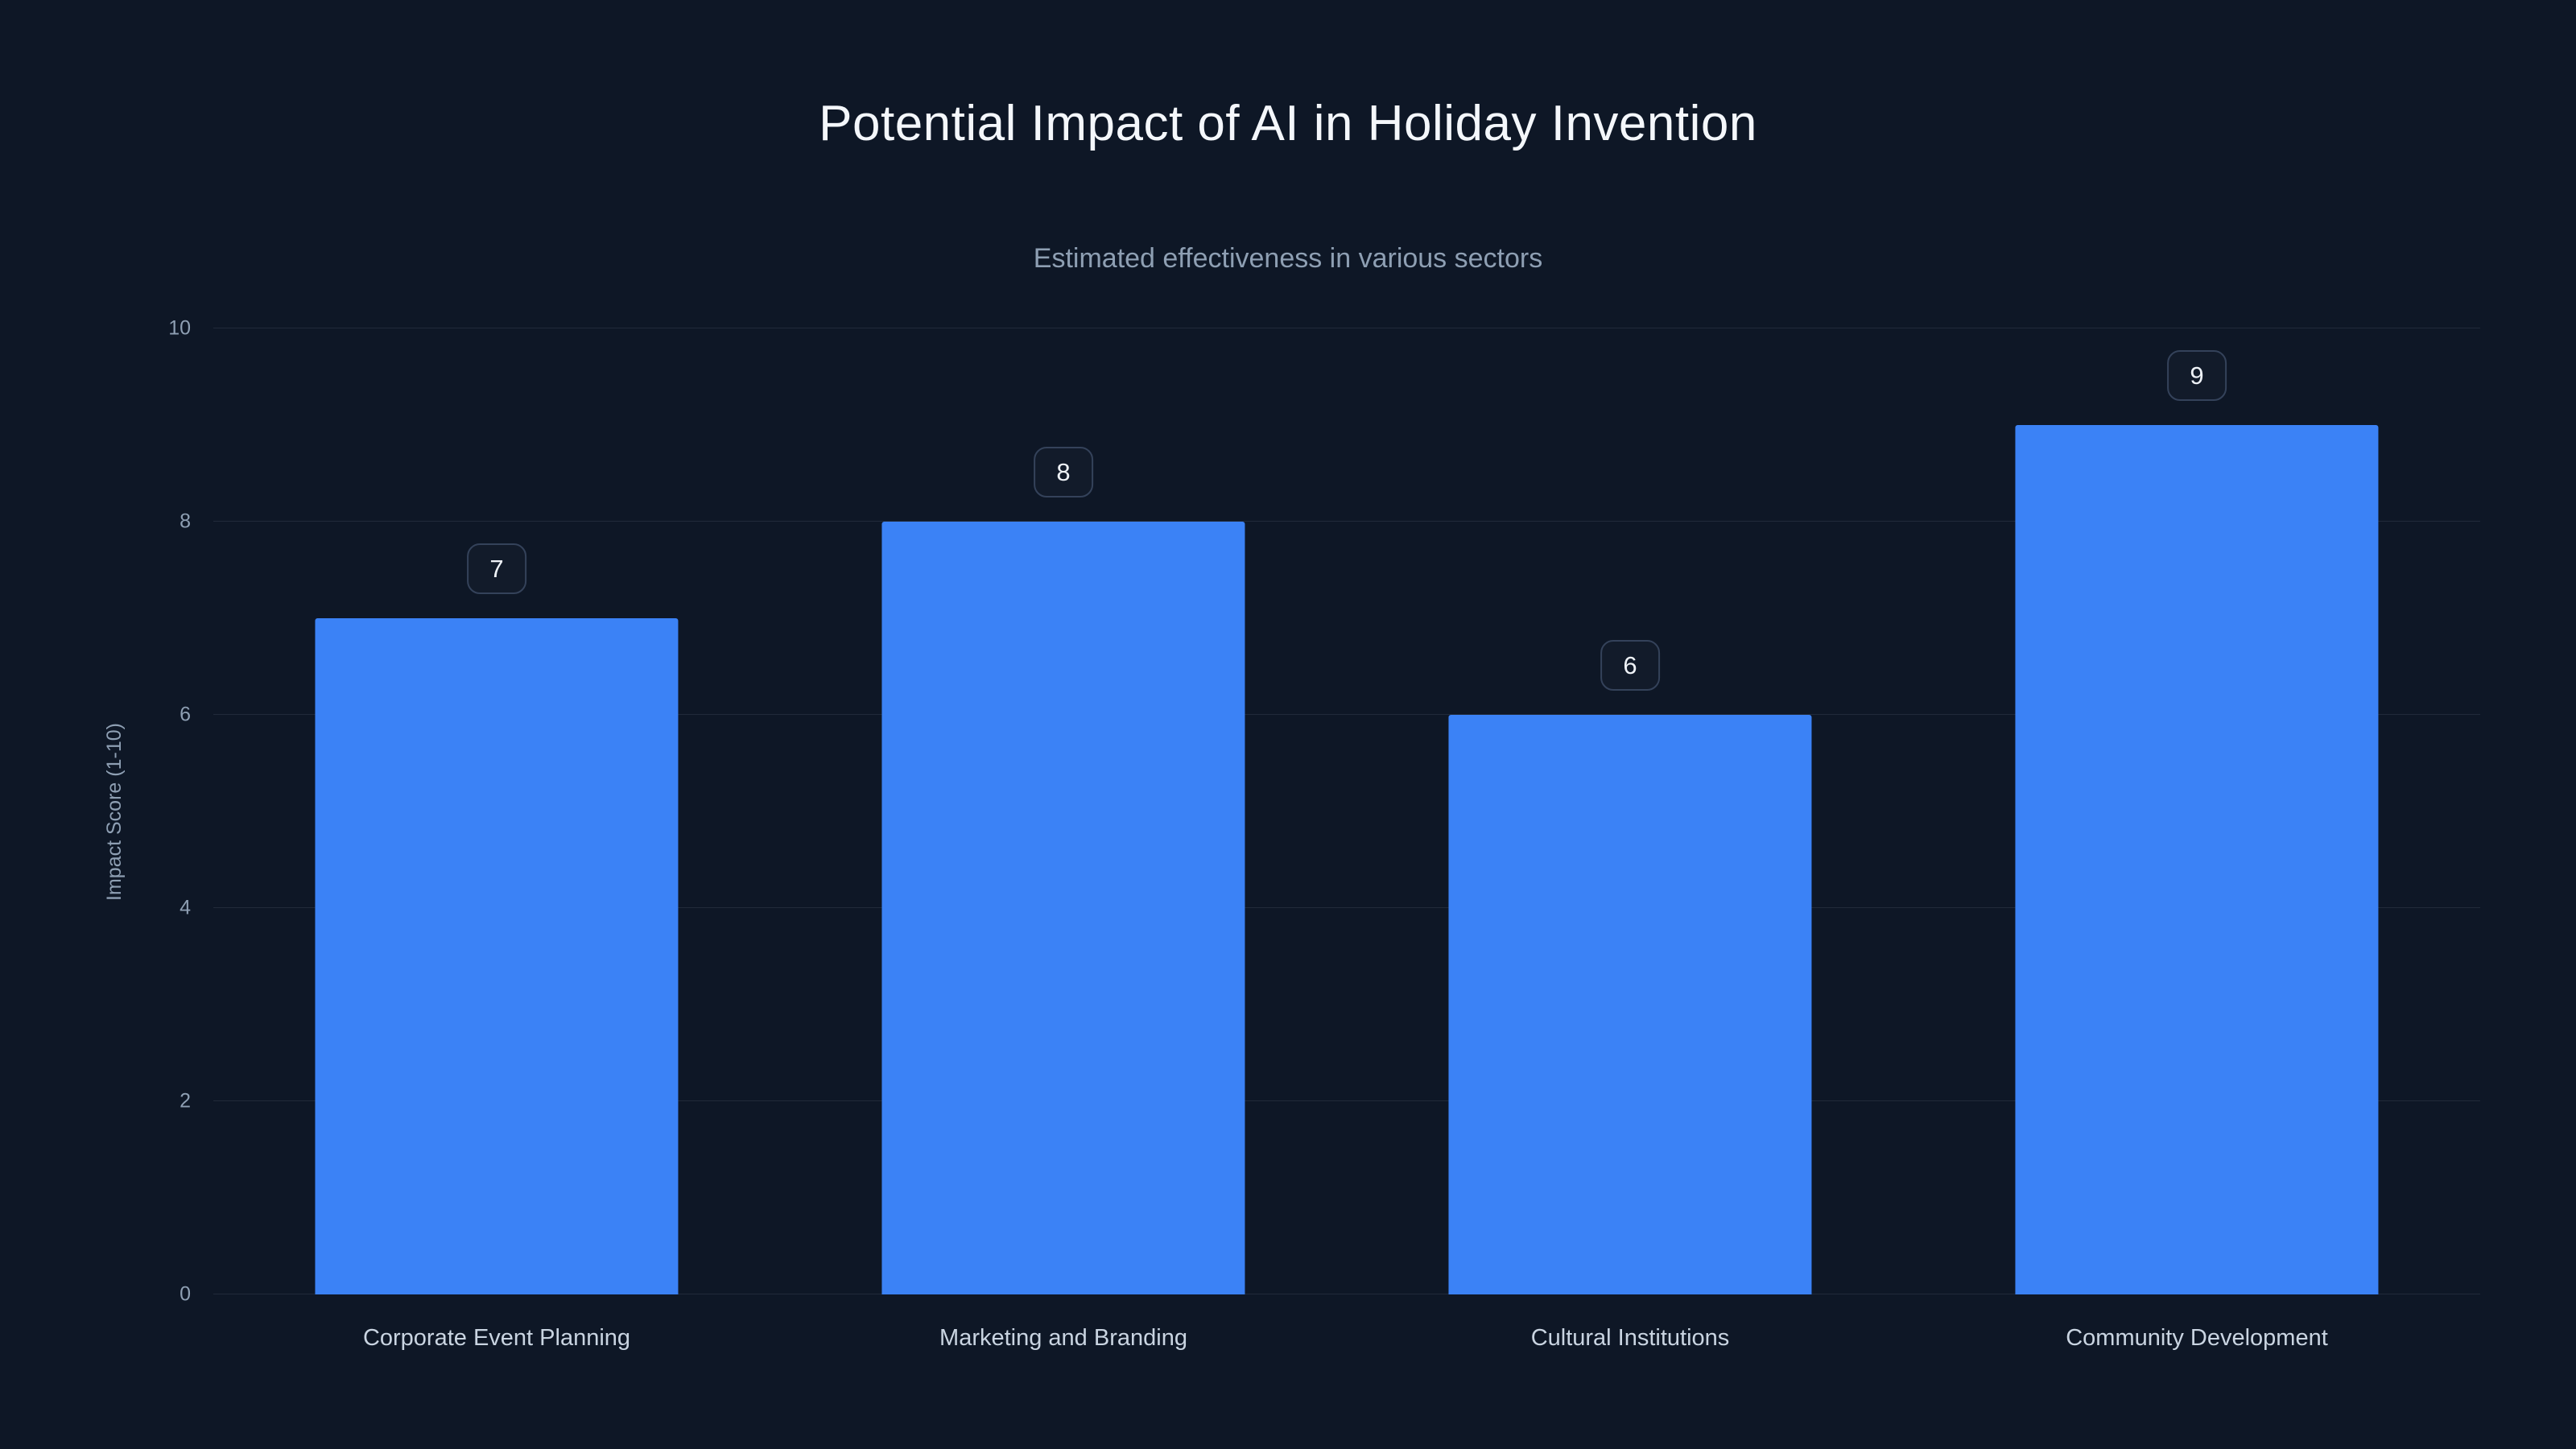 The image size is (2576, 1449). I want to click on y-tick-label: 0, so click(185, 1294).